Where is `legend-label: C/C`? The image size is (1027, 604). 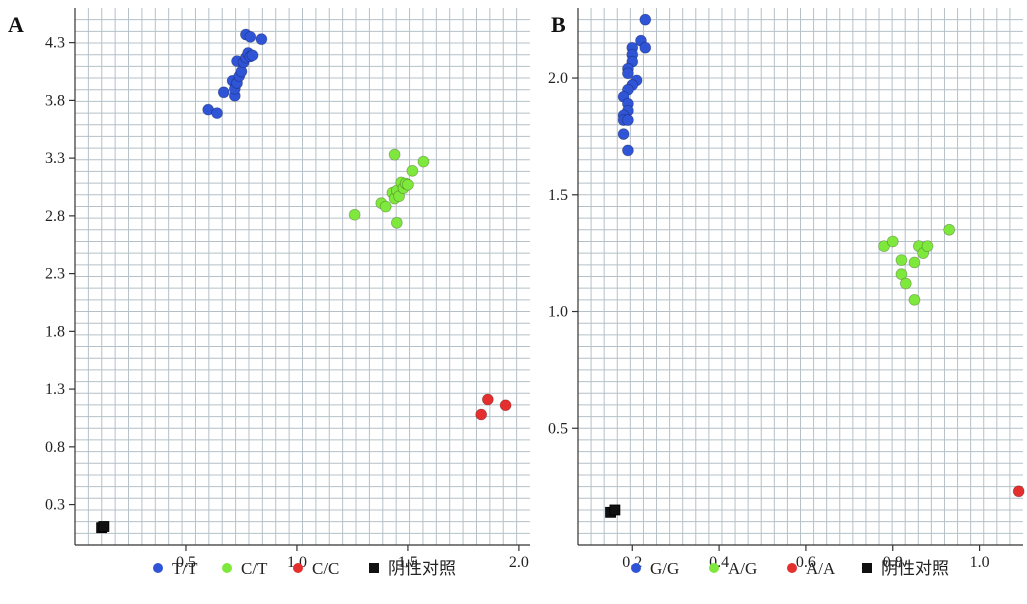
legend-label: C/C is located at coordinates (325, 568).